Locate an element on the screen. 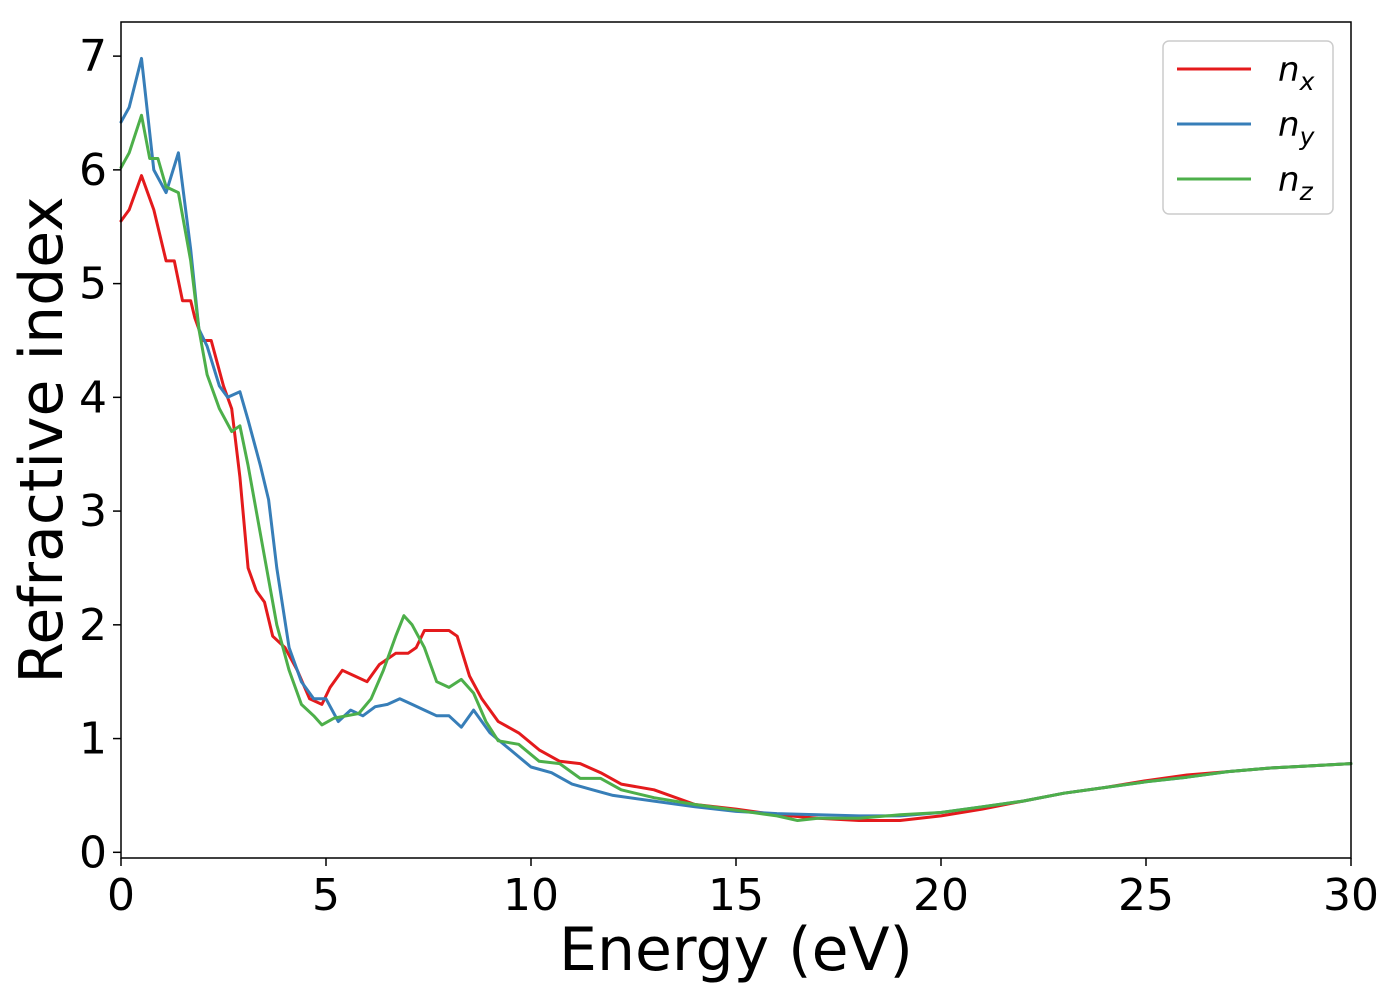  x-axis-title: Energy (eV) is located at coordinates (736, 950).